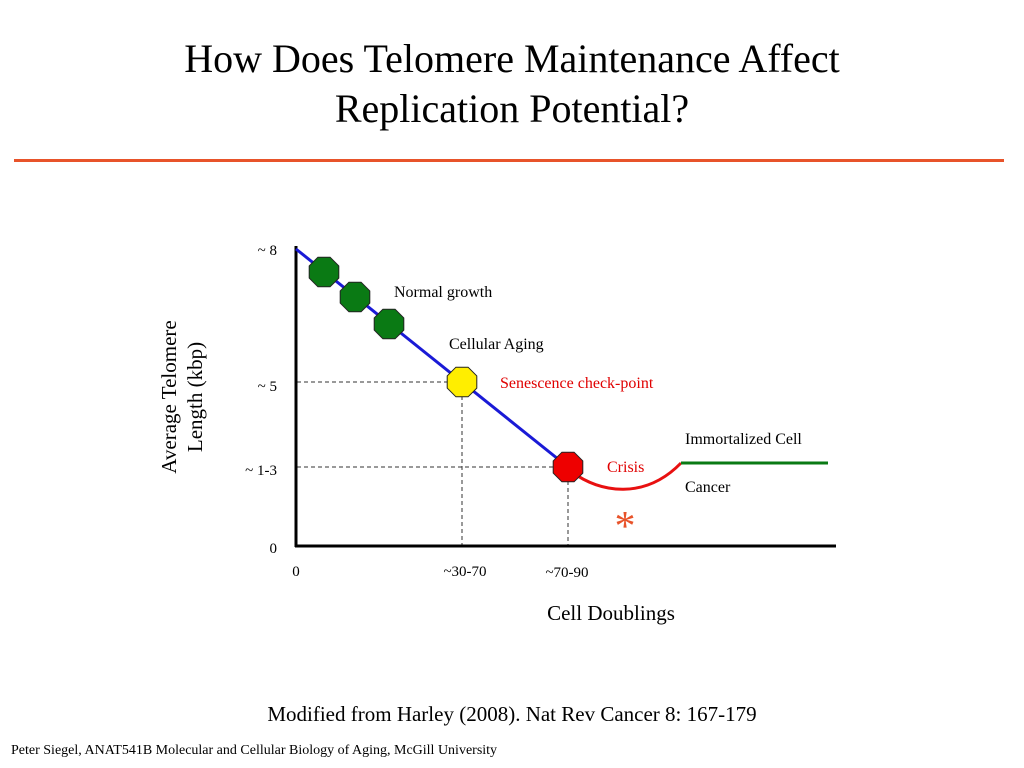 This screenshot has height=768, width=1024. What do you see at coordinates (568, 467) in the screenshot?
I see `crisis-marker` at bounding box center [568, 467].